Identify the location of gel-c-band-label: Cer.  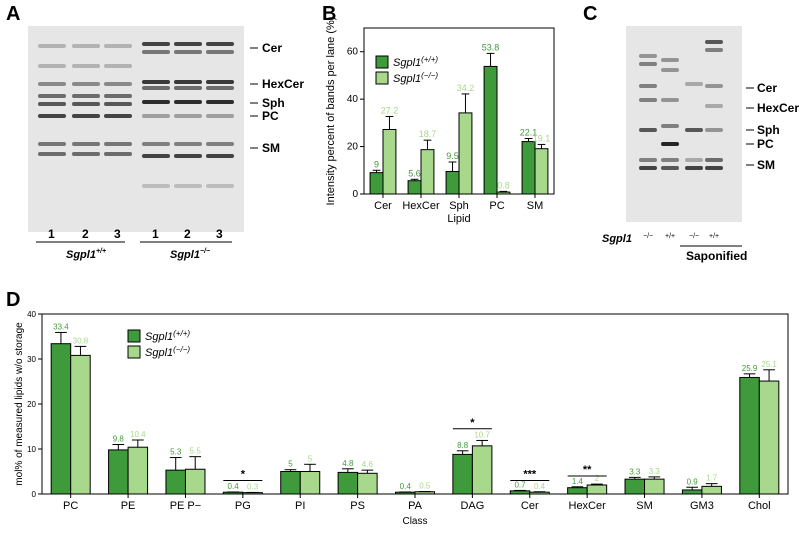
(767, 88).